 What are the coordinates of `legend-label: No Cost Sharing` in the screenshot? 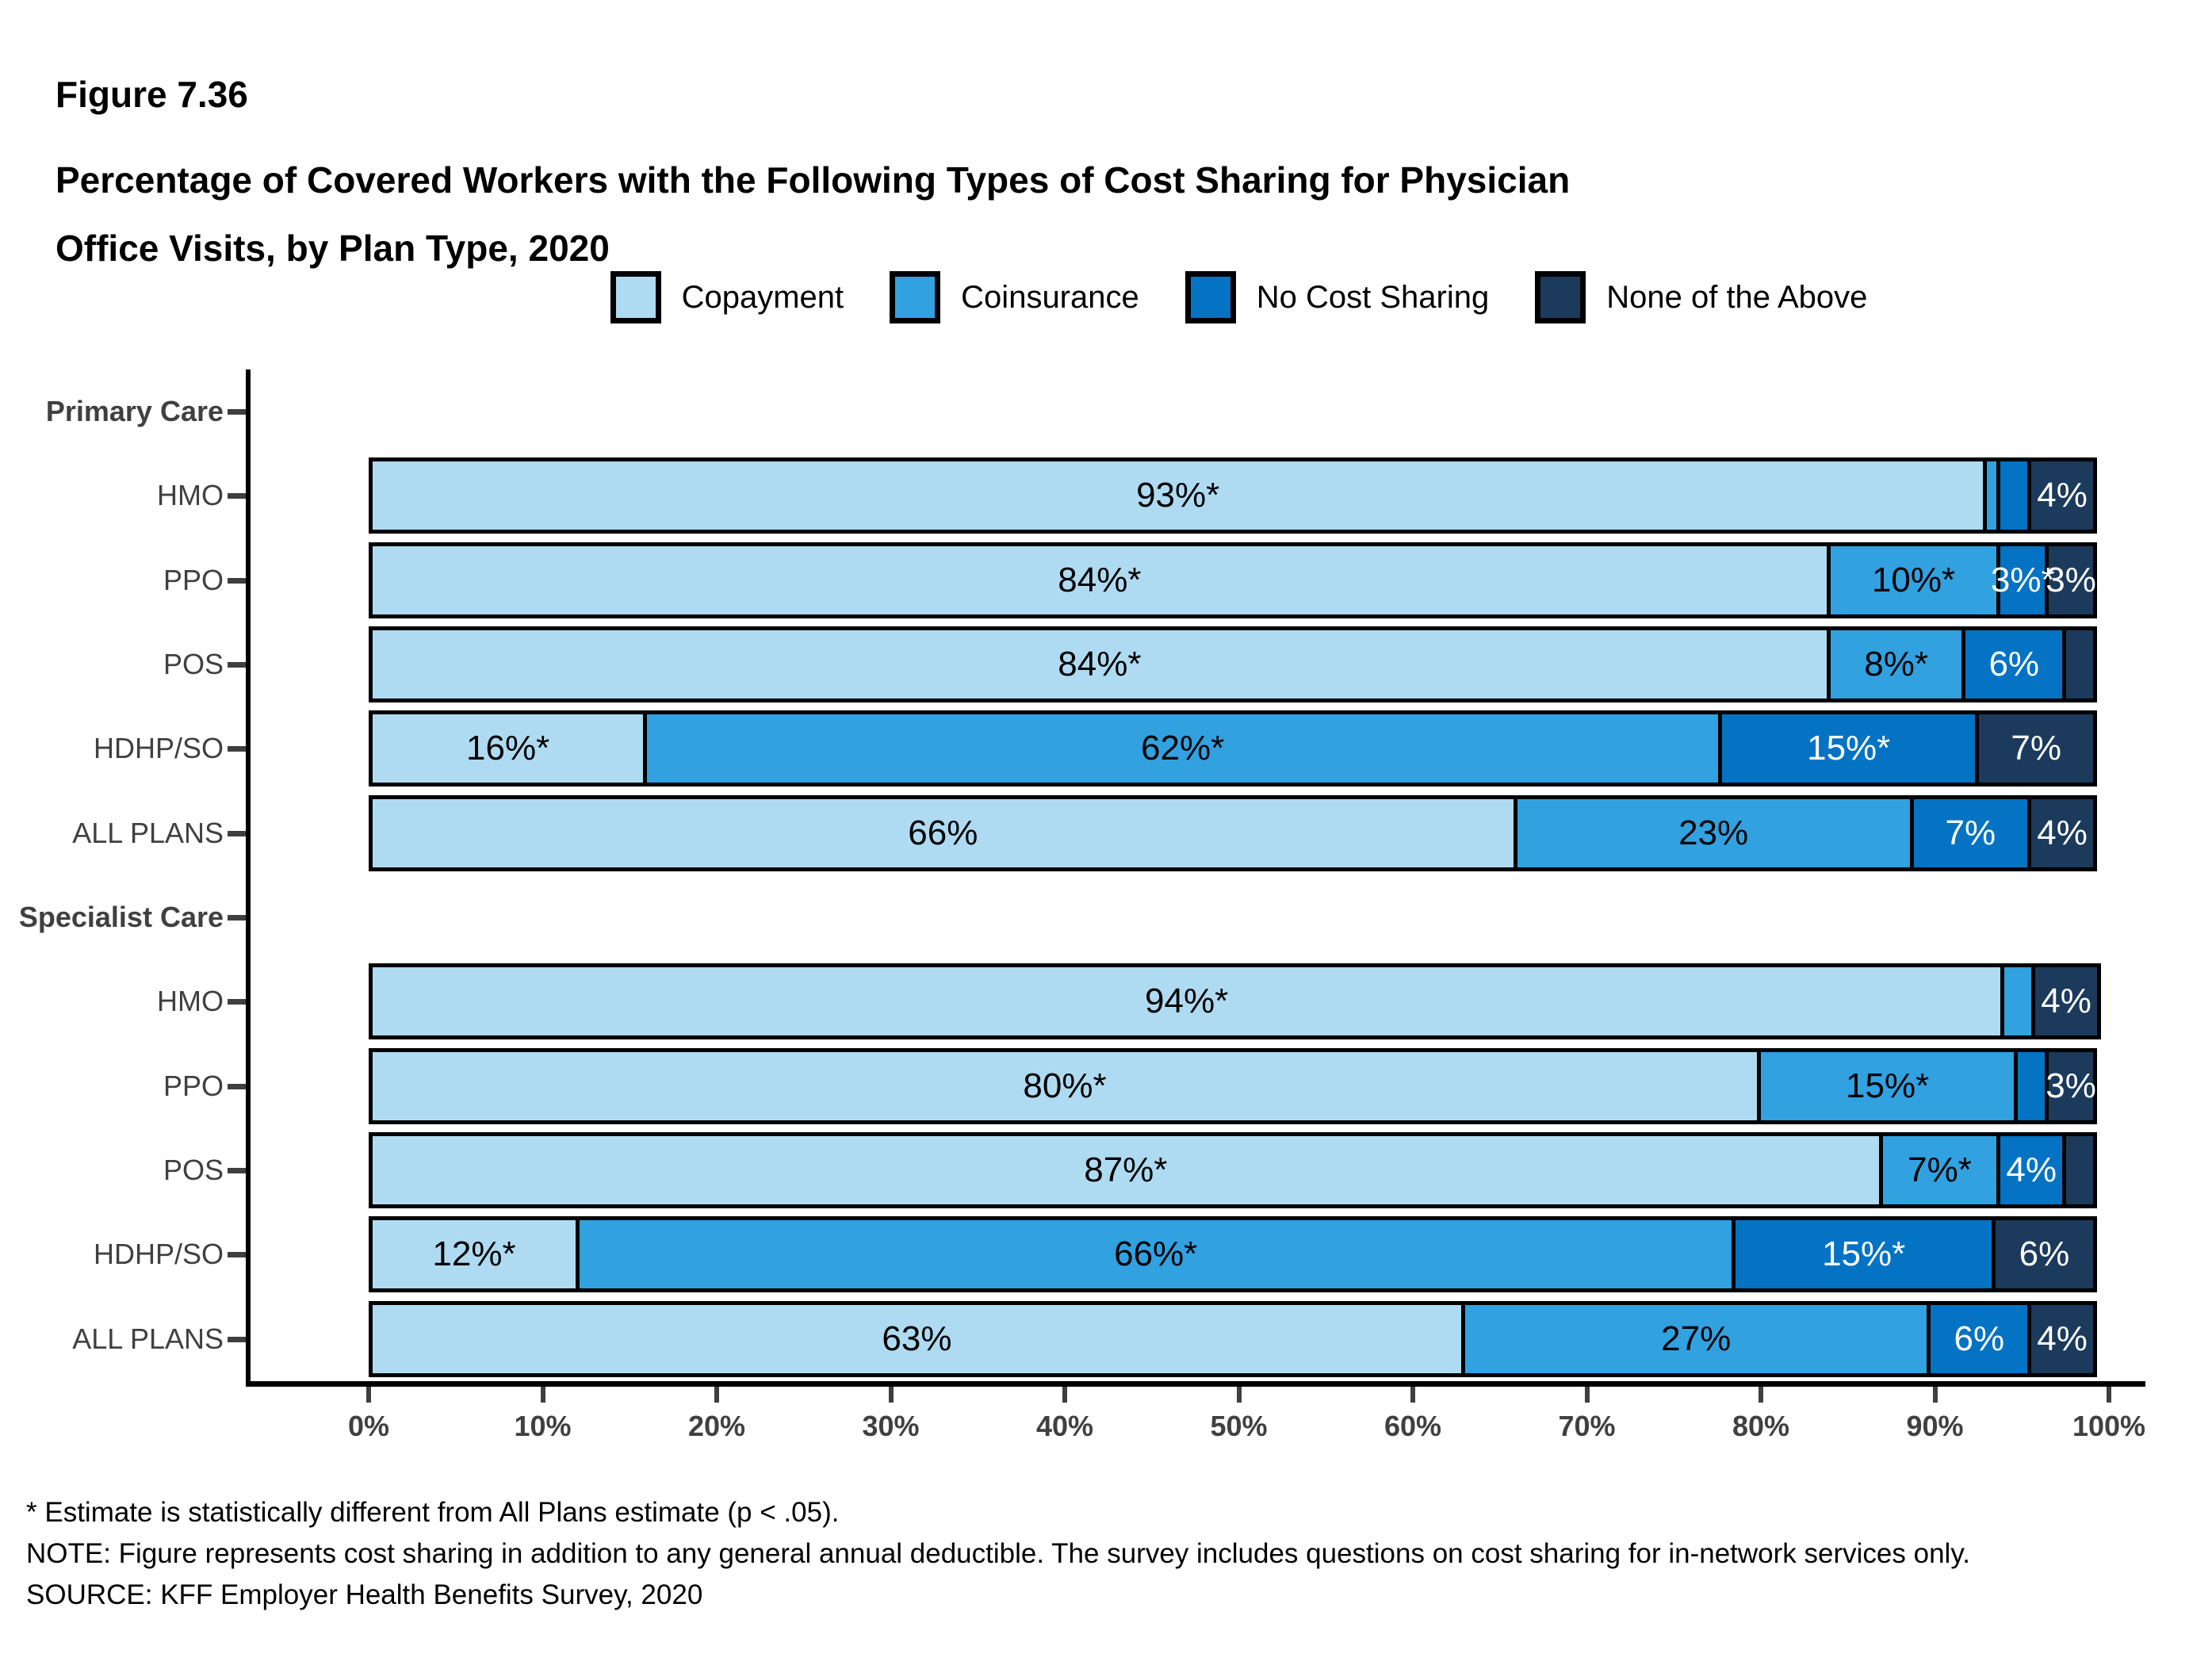 It's located at (1373, 297).